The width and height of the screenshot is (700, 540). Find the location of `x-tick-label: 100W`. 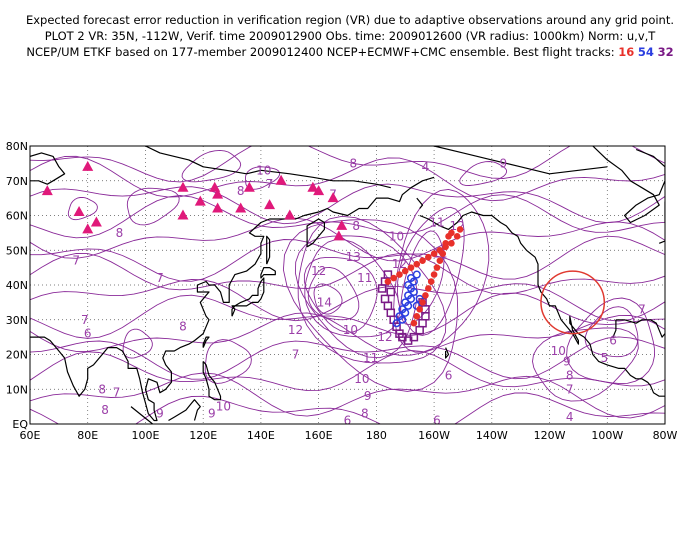

x-tick-label: 100W is located at coordinates (607, 435).